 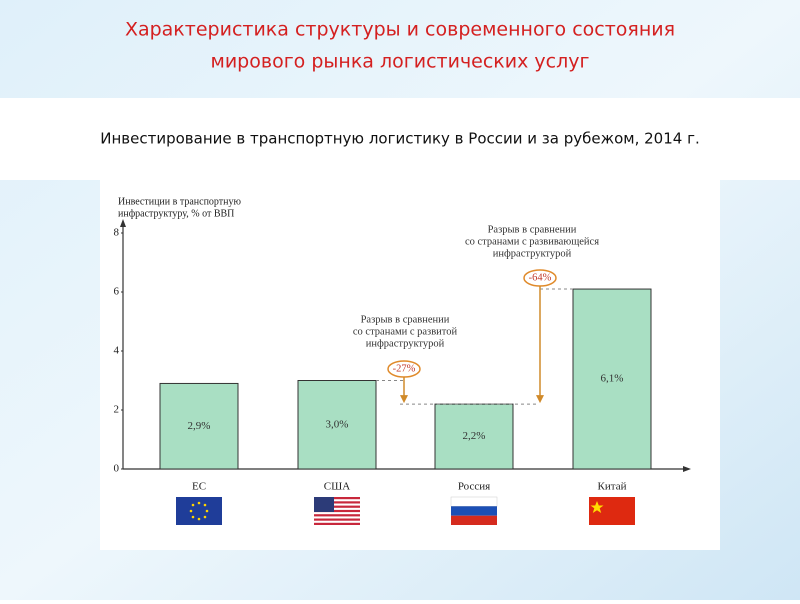 I want to click on value-label: 2,2%, so click(x=474, y=436).